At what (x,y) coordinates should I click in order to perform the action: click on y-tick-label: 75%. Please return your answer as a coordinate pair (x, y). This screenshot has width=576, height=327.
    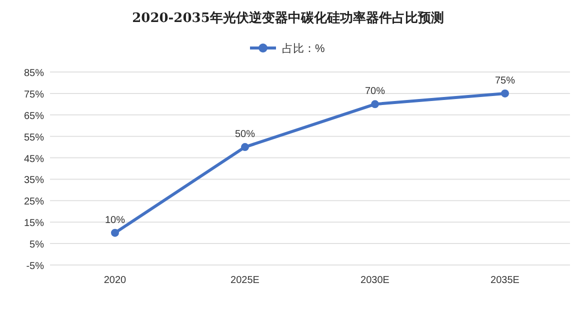
    Looking at the image, I should click on (34, 94).